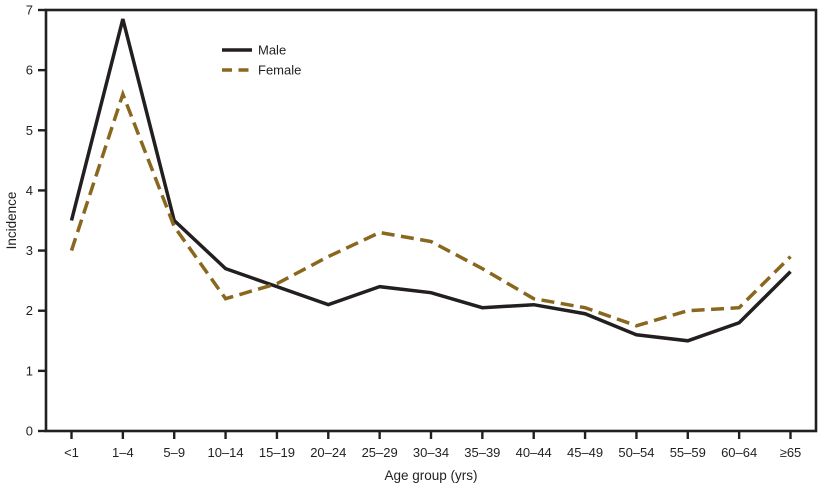 This screenshot has width=828, height=496. What do you see at coordinates (277, 452) in the screenshot?
I see `x-tick-label: 15–19` at bounding box center [277, 452].